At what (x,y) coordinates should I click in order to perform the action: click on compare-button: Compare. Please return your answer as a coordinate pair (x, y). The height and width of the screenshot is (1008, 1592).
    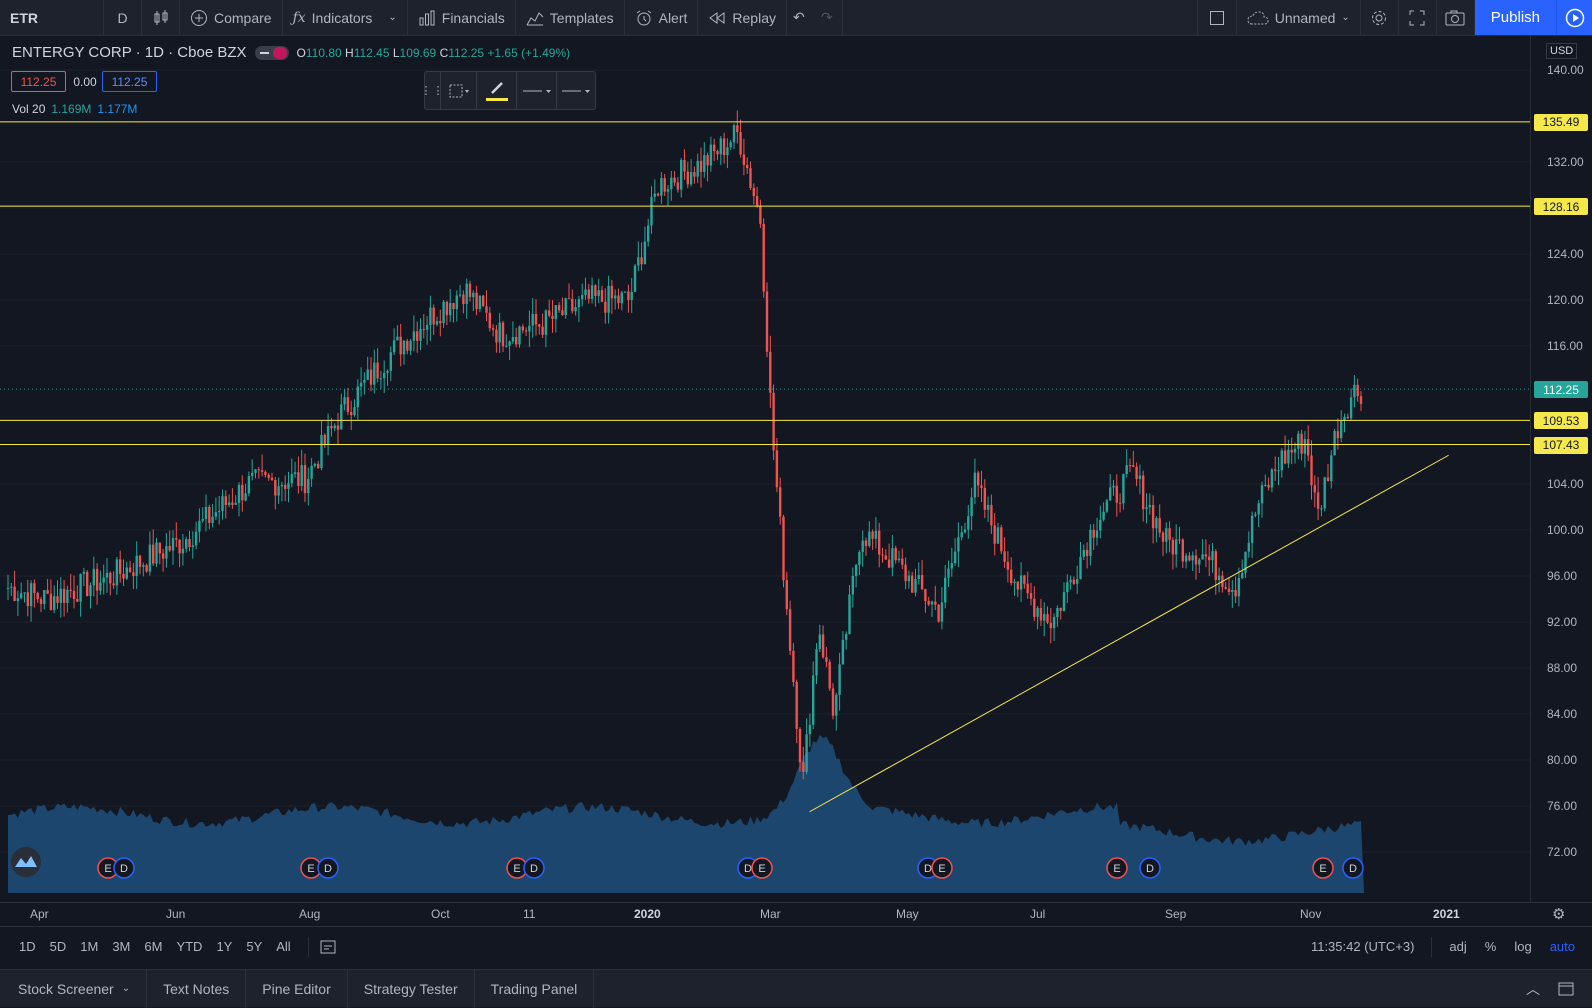
    Looking at the image, I should click on (231, 17).